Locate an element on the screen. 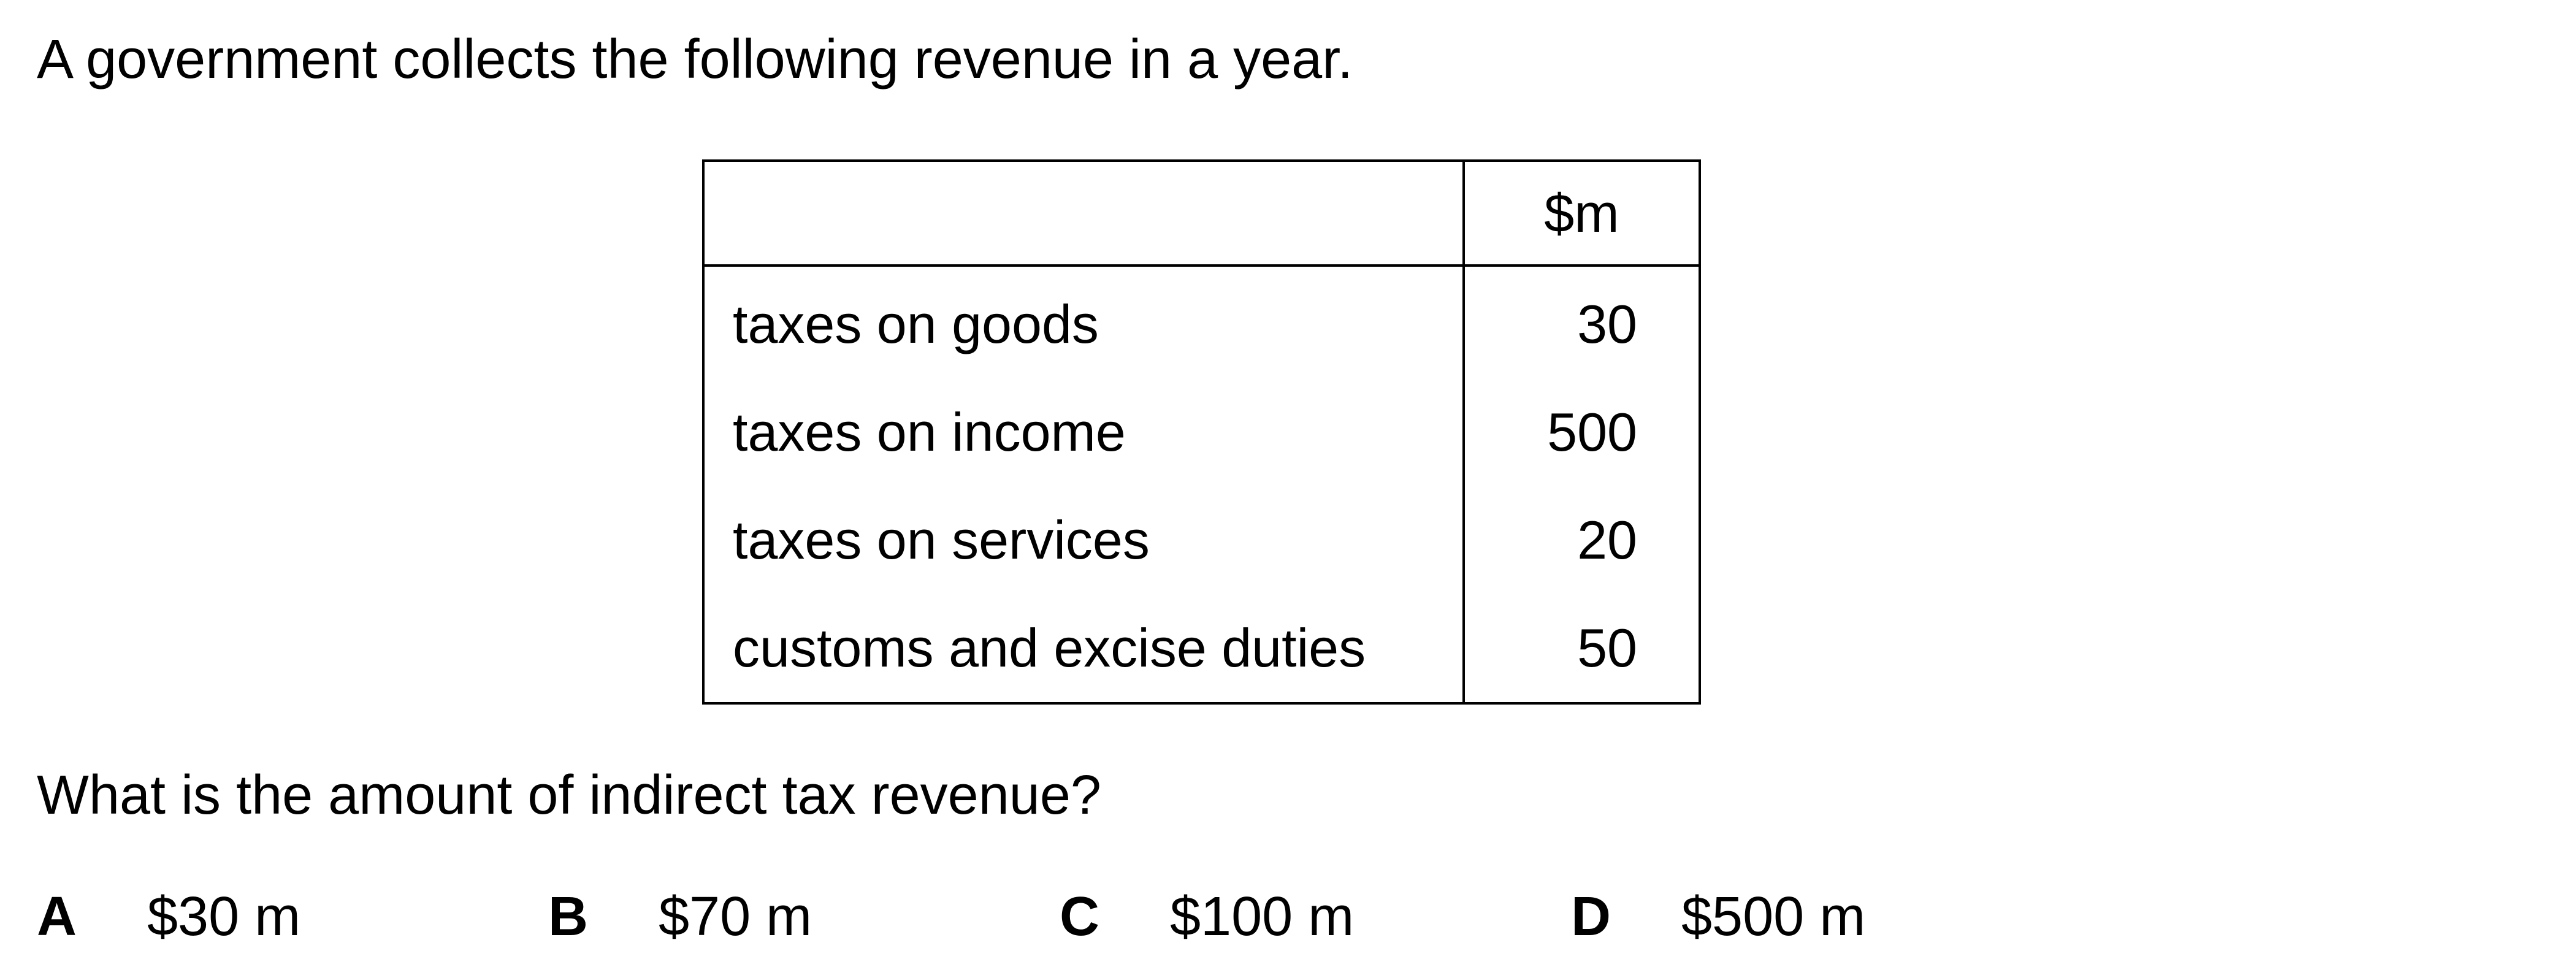 This screenshot has height=967, width=2576. answer-options: A $30 m B $70 m C $100 m D $500 m is located at coordinates (1288, 923).